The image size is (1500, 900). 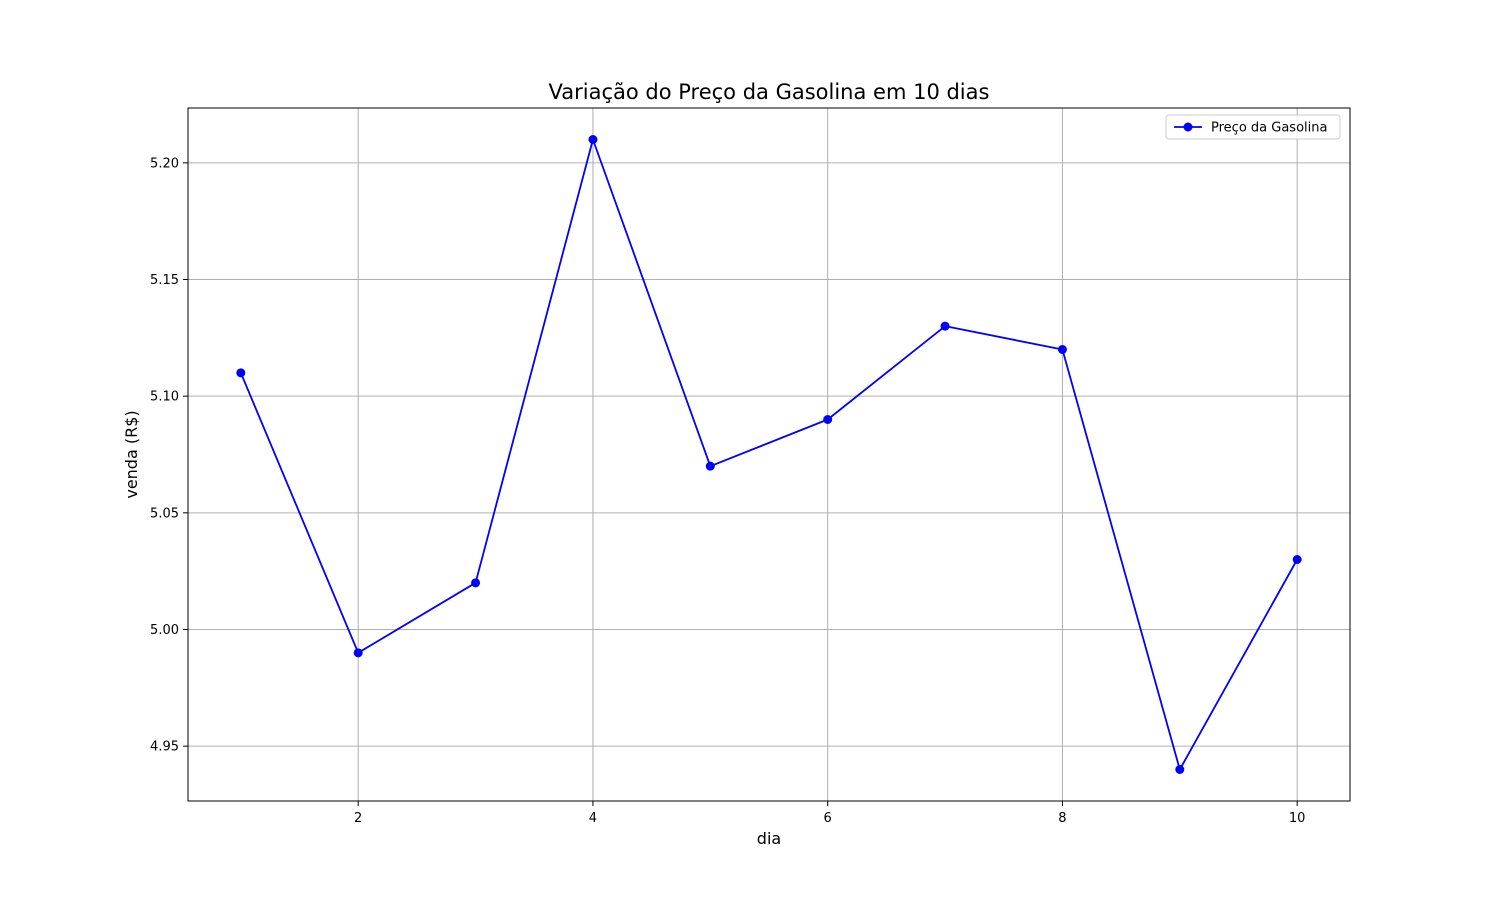 What do you see at coordinates (1269, 128) in the screenshot?
I see `legend-entry-label: Preço da Gasolina` at bounding box center [1269, 128].